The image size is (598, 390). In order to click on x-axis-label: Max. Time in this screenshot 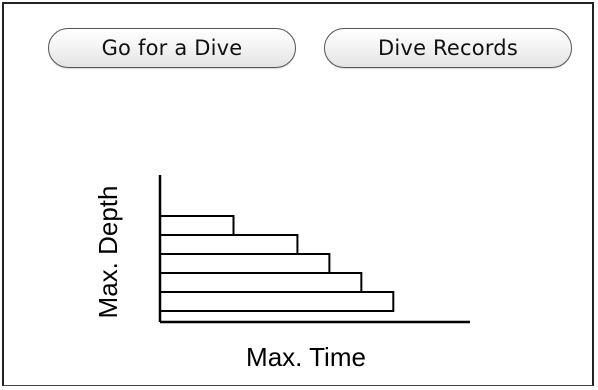, I will do `click(306, 357)`.